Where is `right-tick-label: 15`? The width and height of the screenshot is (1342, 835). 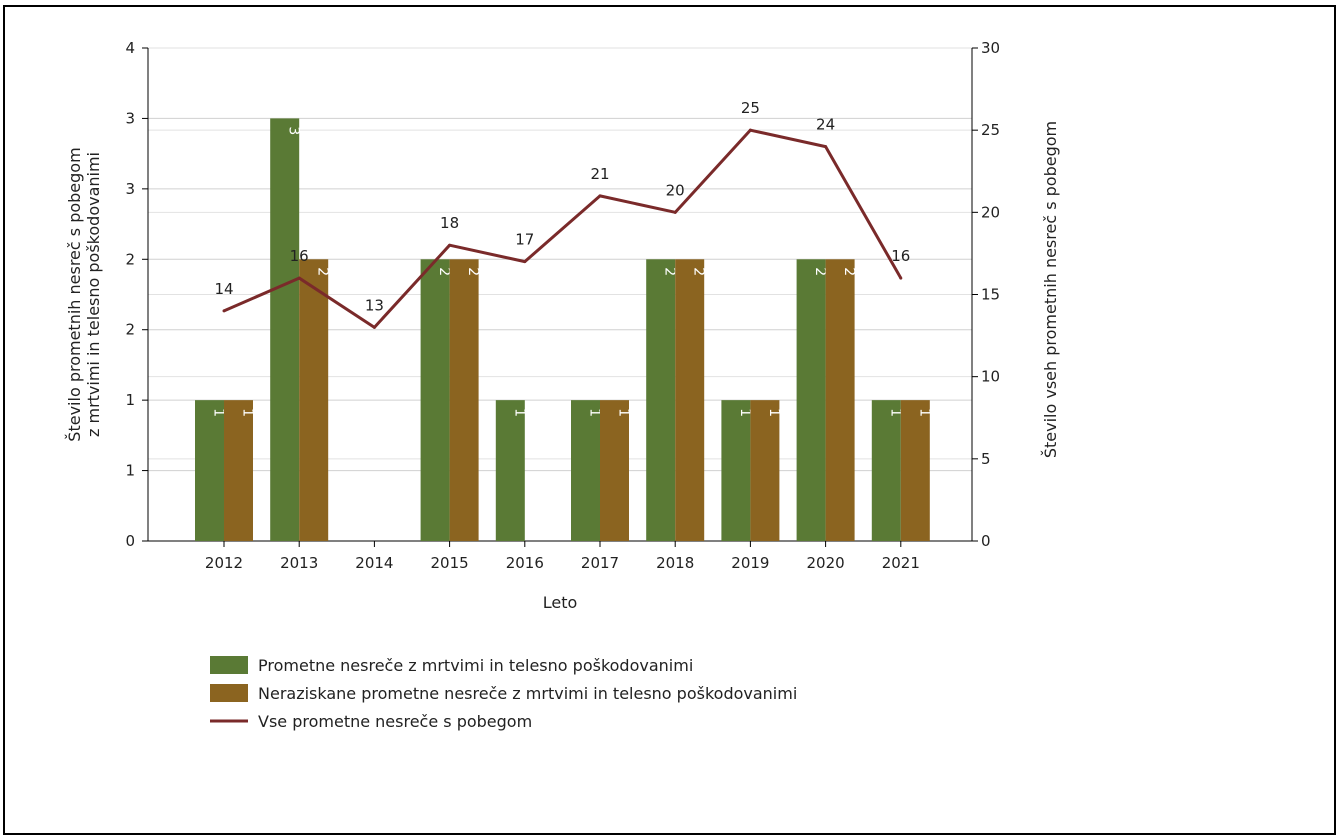 right-tick-label: 15 is located at coordinates (990, 295).